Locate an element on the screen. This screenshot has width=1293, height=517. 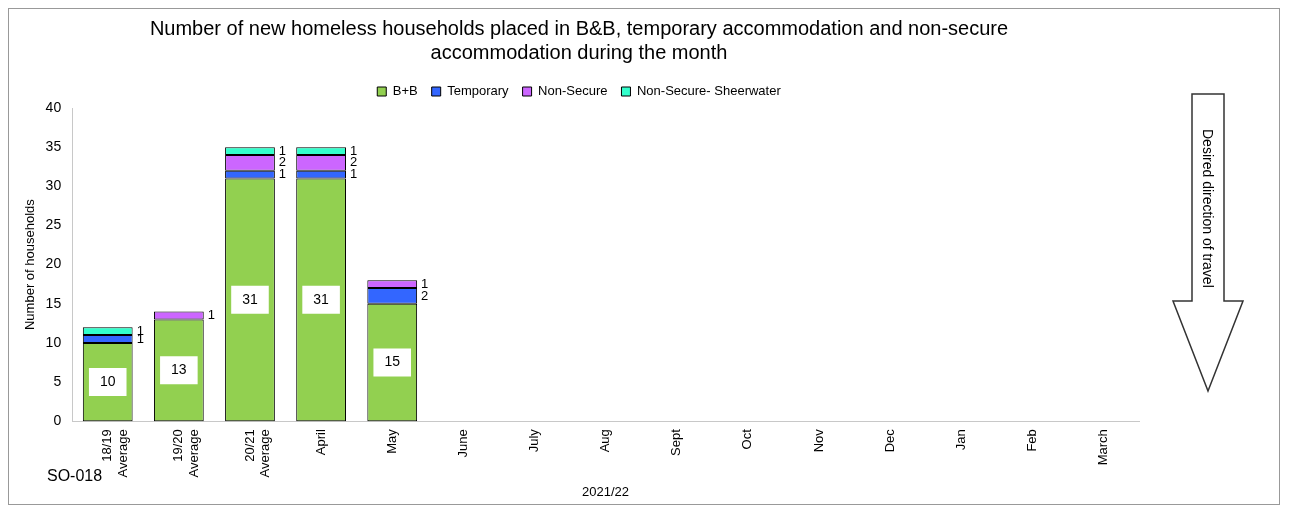
y-tick-label: 25 is located at coordinates (53, 224).